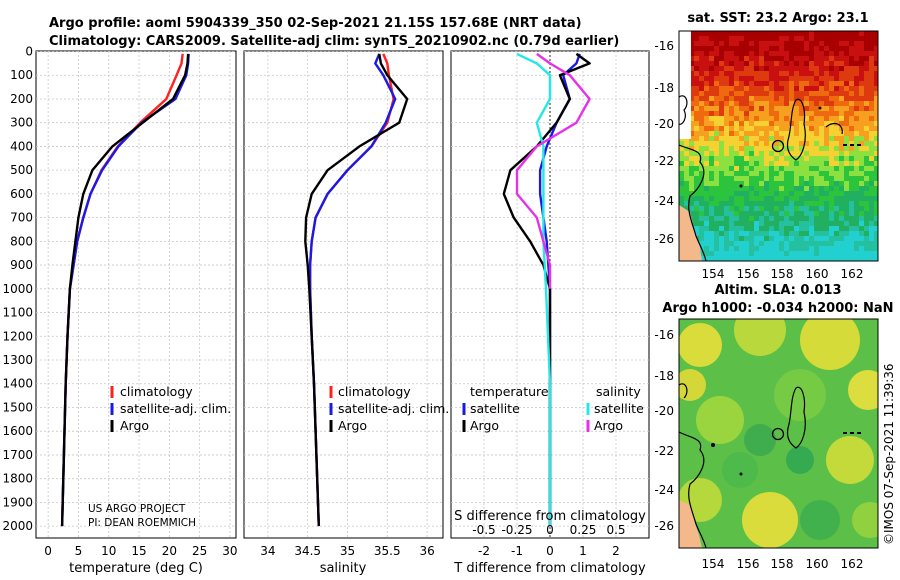  Describe the element at coordinates (820, 108) in the screenshot. I see `island-dot` at that location.